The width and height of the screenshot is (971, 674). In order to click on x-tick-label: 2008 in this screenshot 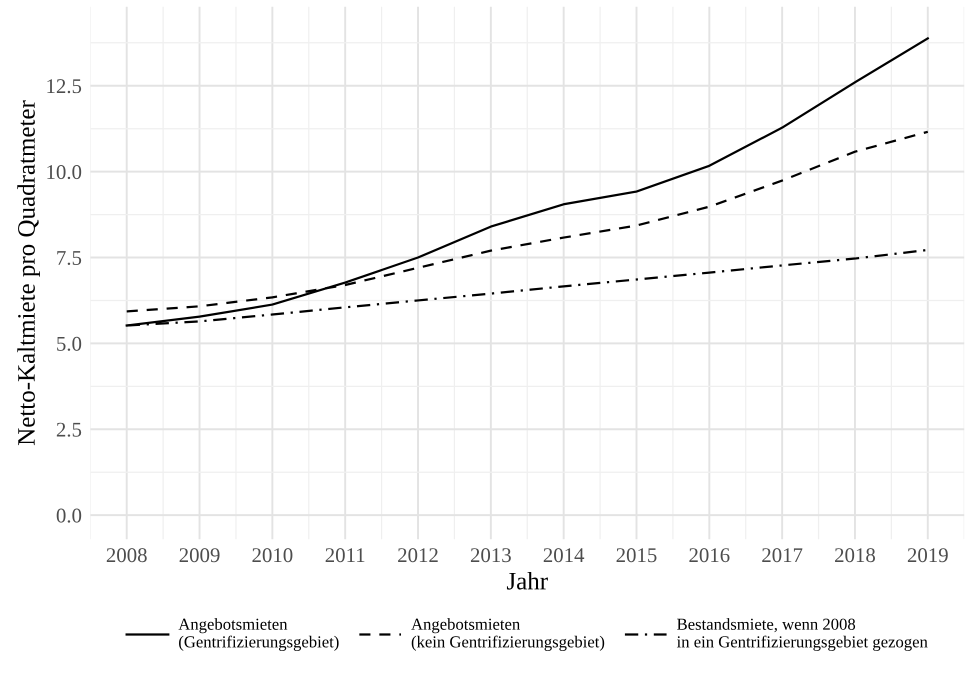, I will do `click(126, 555)`.